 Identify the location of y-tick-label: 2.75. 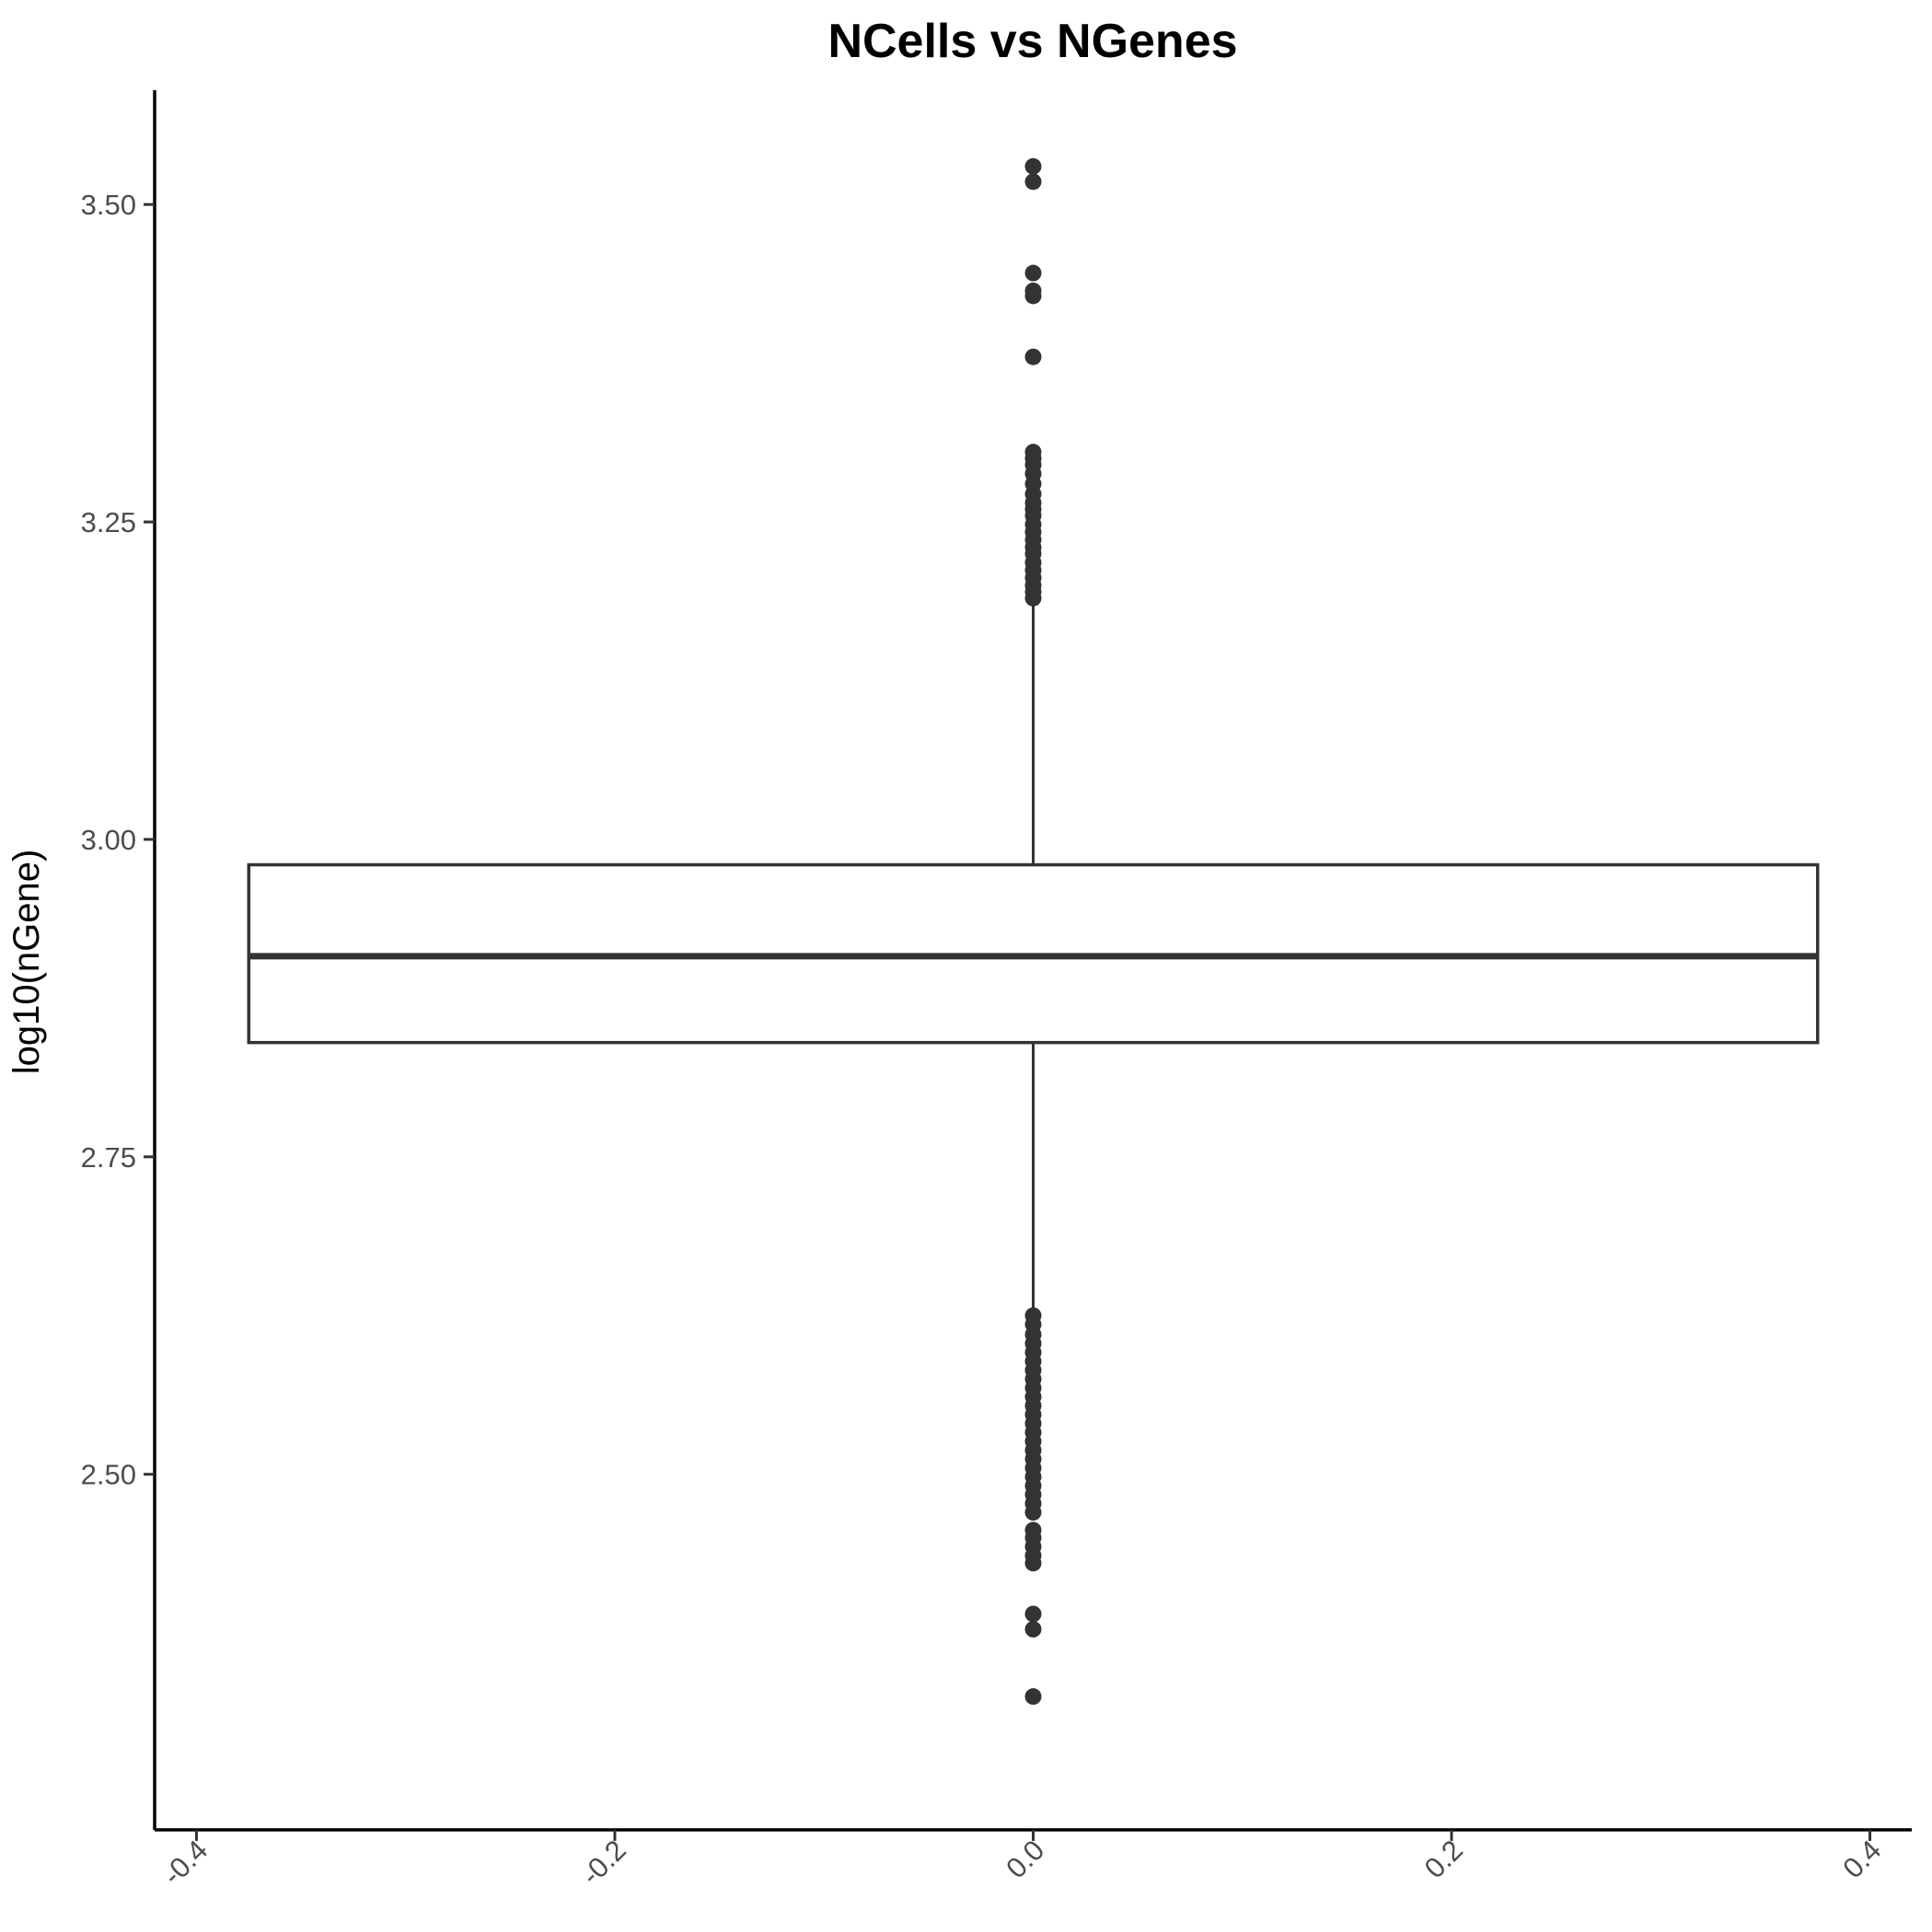
(109, 1157).